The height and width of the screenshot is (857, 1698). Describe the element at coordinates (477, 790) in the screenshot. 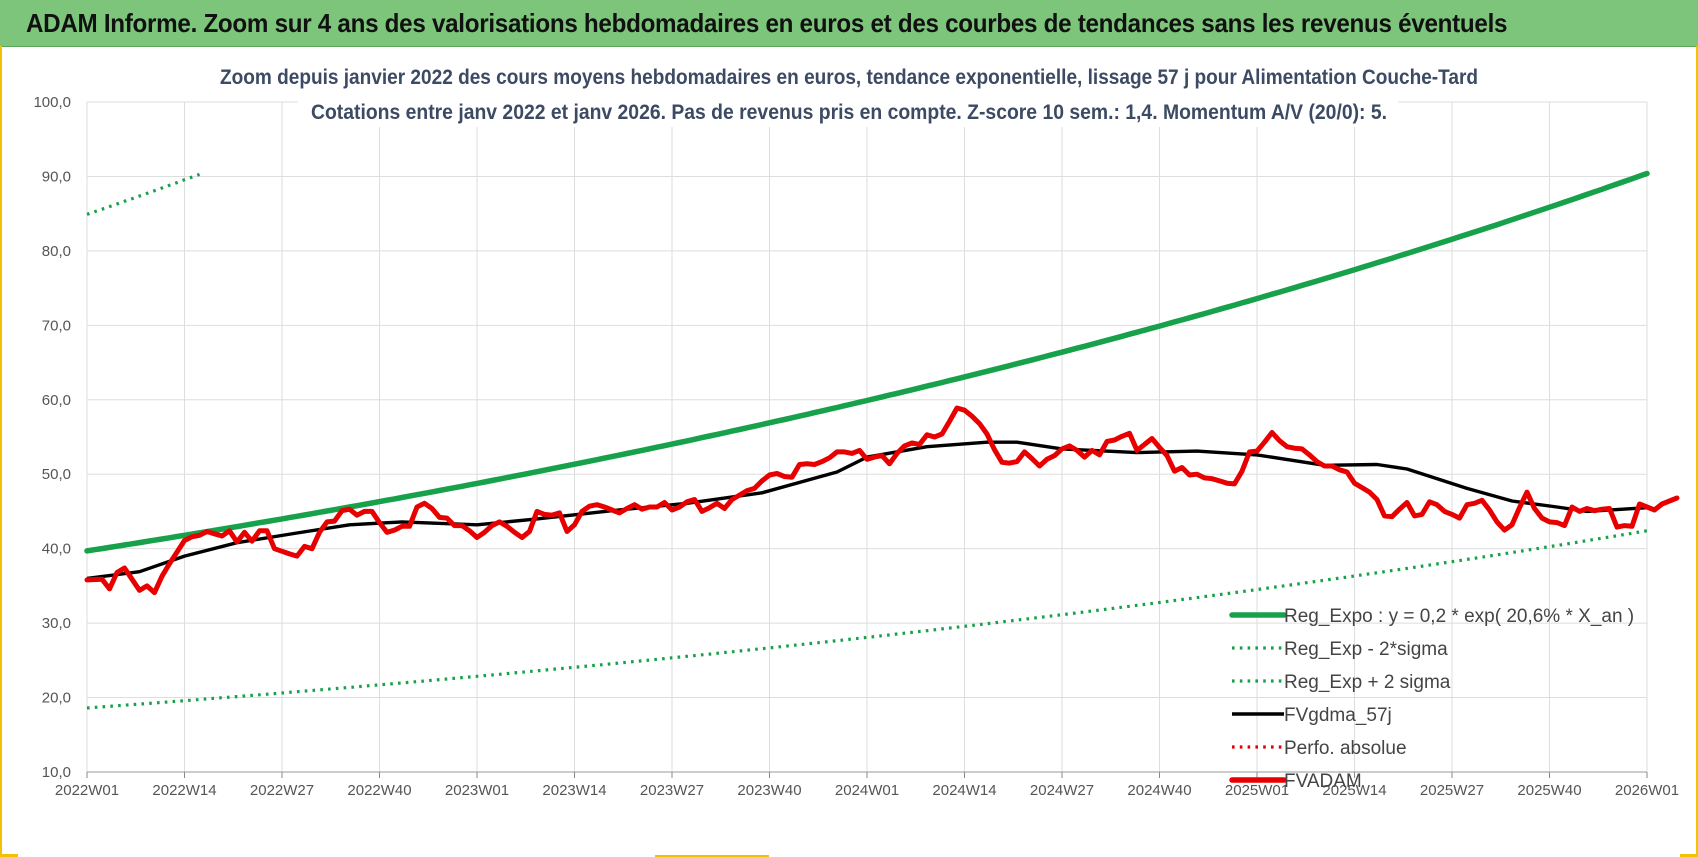

I see `x-tick-label: 2023W01` at that location.